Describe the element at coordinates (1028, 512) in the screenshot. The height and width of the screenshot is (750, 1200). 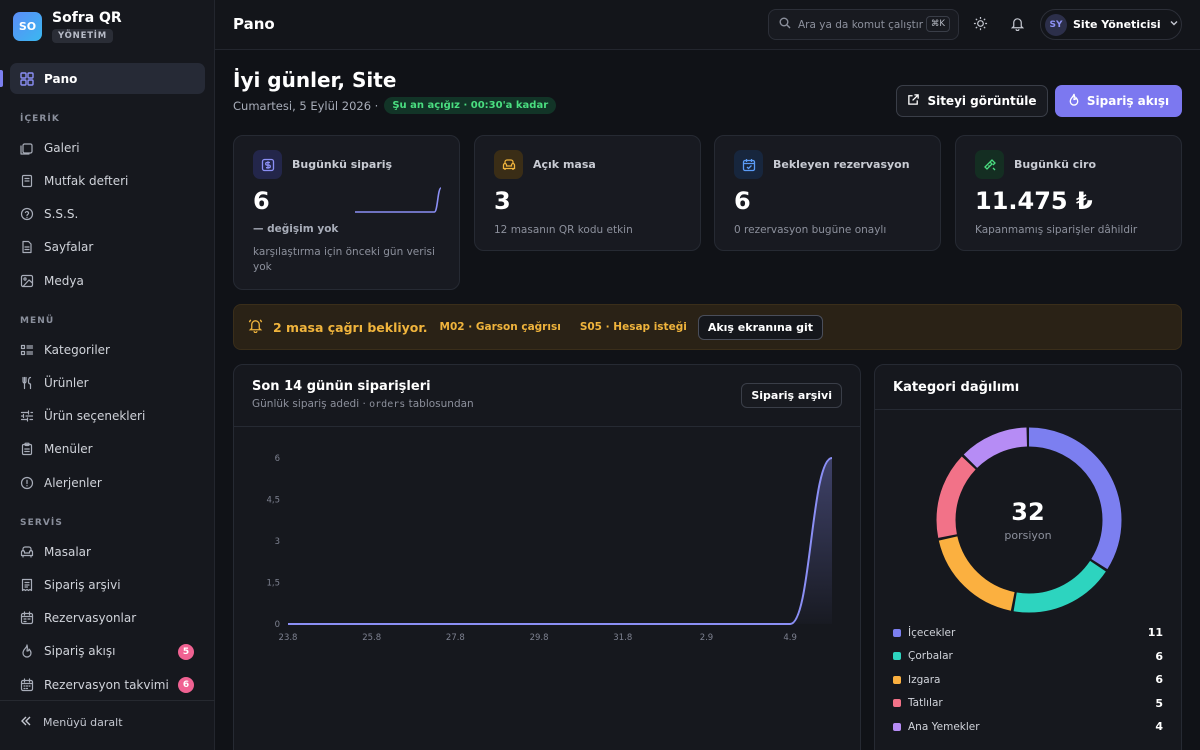
I see `donut-total: 32` at that location.